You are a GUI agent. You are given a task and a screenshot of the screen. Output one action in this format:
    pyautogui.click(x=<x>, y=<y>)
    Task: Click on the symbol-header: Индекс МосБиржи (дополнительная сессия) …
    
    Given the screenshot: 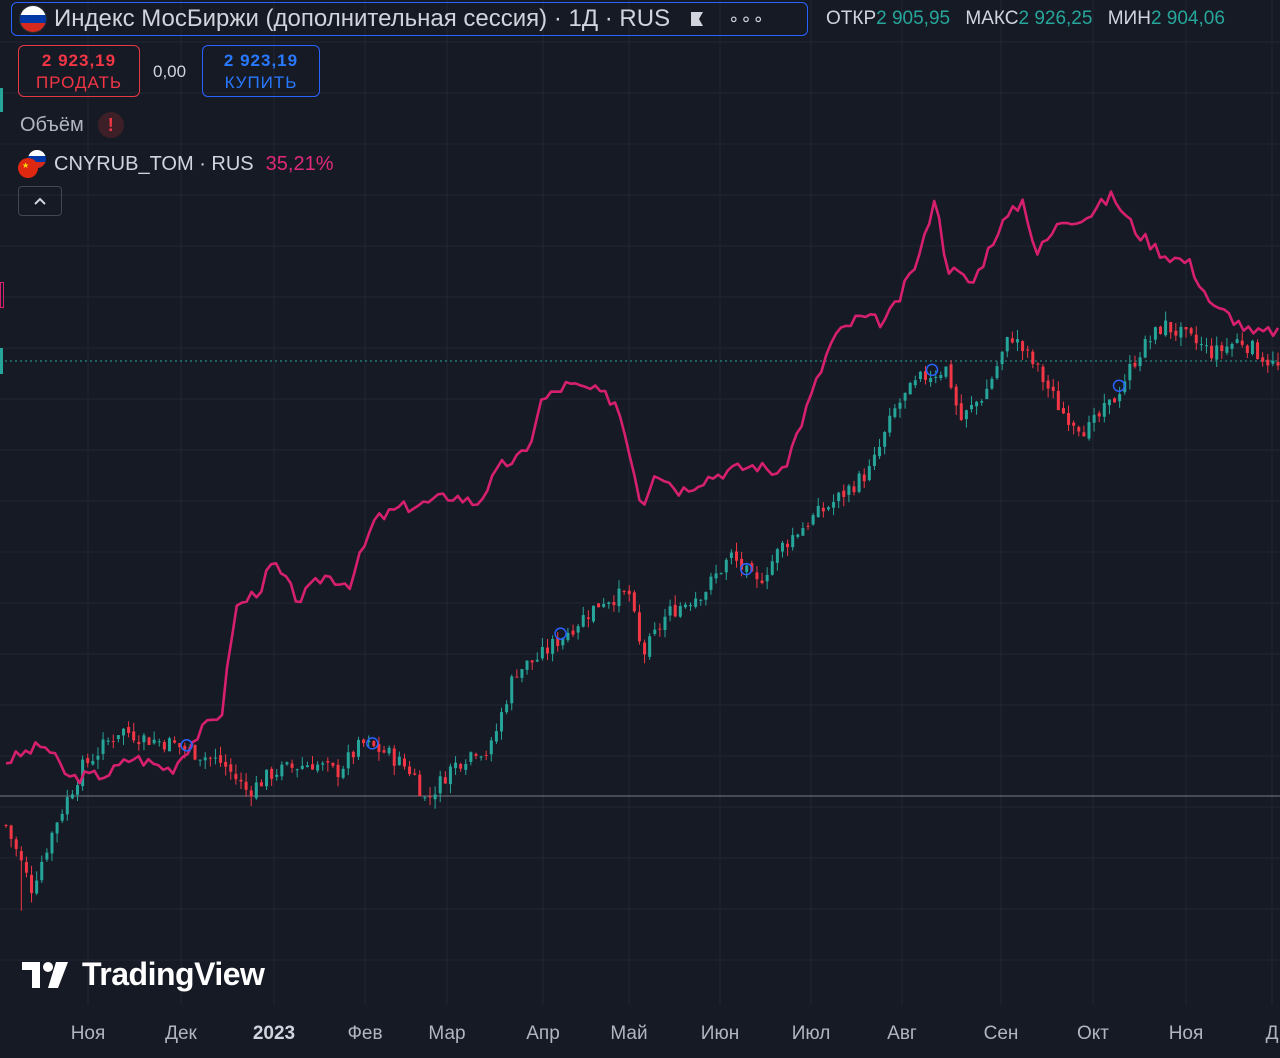 What is the action you would take?
    pyautogui.click(x=409, y=19)
    